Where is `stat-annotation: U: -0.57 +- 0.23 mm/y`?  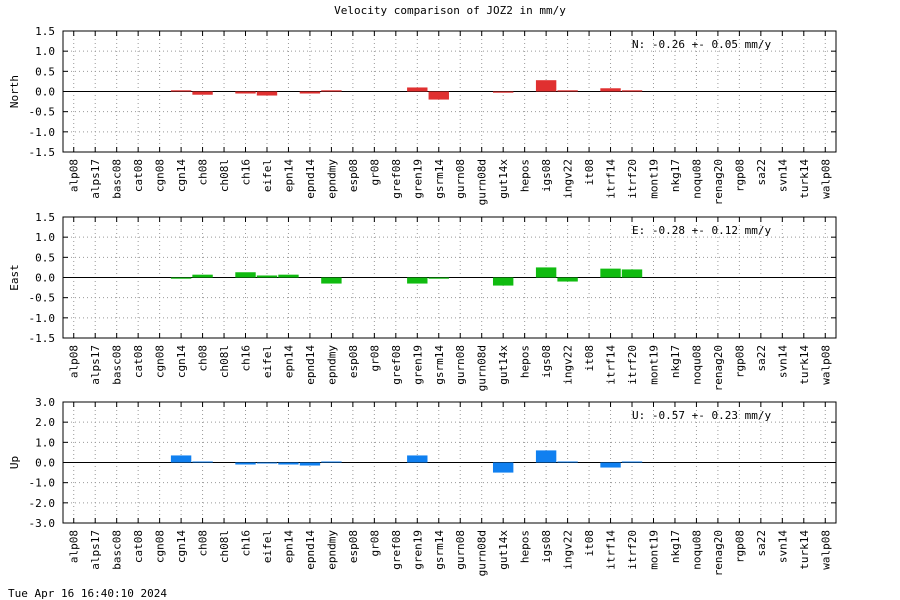 stat-annotation: U: -0.57 +- 0.23 mm/y is located at coordinates (701, 415).